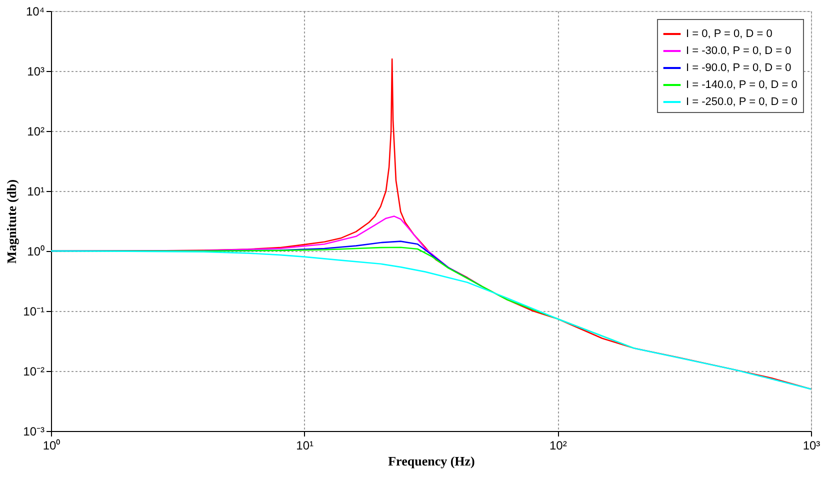 Image resolution: width=833 pixels, height=489 pixels. Describe the element at coordinates (35, 251) in the screenshot. I see `y-tick-label: 10⁰` at that location.